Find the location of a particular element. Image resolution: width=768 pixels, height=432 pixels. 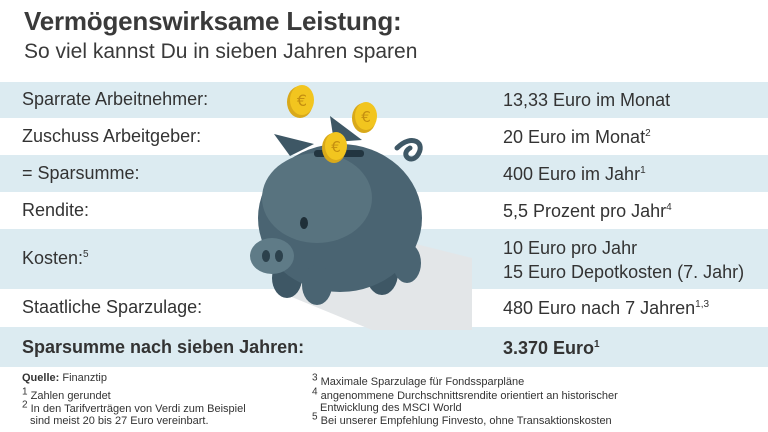

row-sparsumme-label: = Sparsumme: is located at coordinates (81, 173).